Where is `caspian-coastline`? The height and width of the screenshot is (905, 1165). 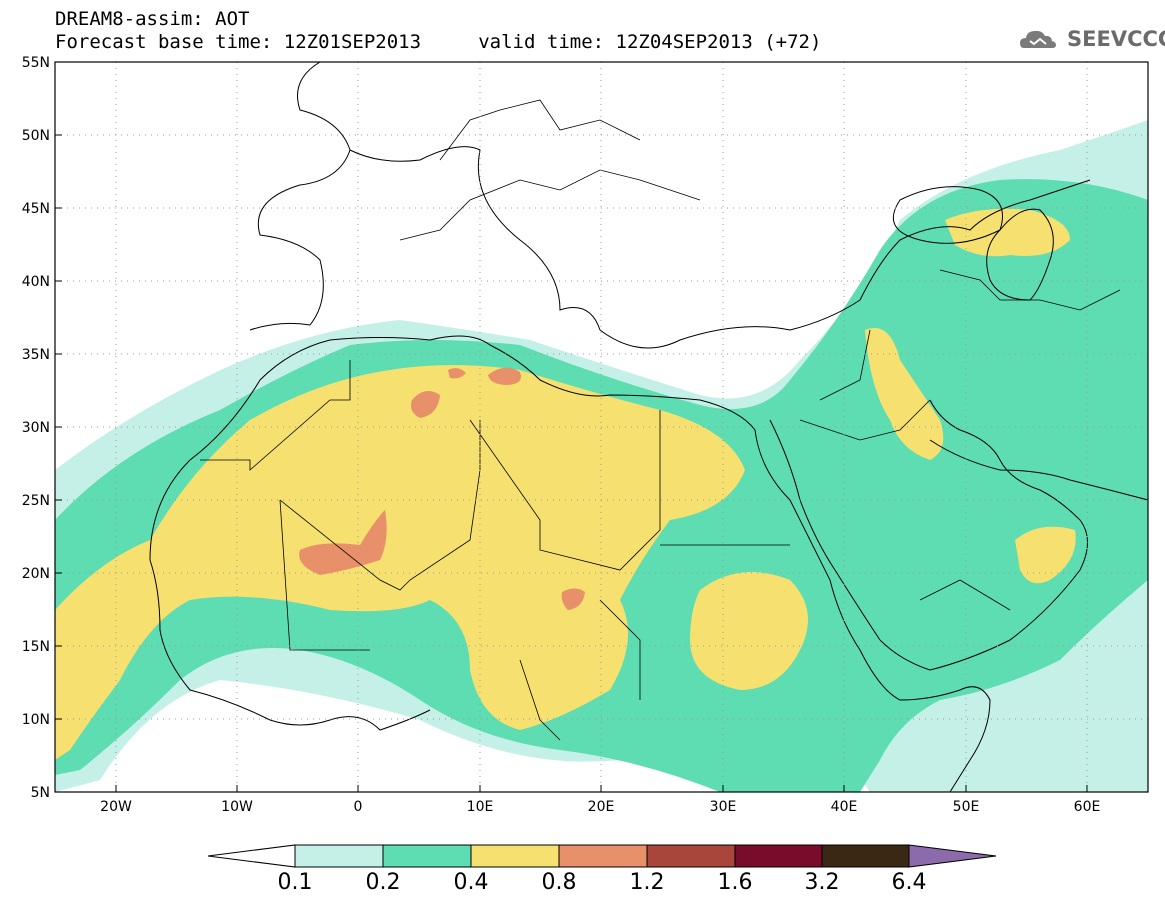 caspian-coastline is located at coordinates (1020, 254).